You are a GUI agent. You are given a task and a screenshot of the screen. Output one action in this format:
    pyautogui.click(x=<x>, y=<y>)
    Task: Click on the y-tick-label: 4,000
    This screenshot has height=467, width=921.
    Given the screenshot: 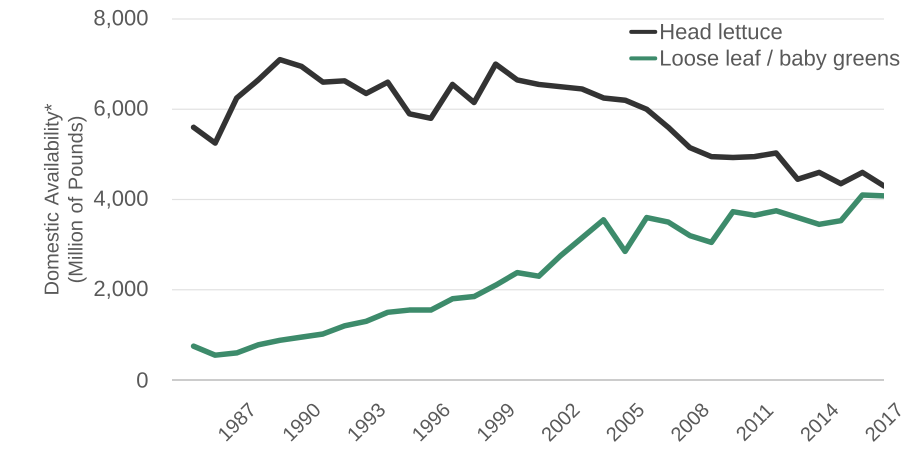 What is the action you would take?
    pyautogui.click(x=121, y=199)
    